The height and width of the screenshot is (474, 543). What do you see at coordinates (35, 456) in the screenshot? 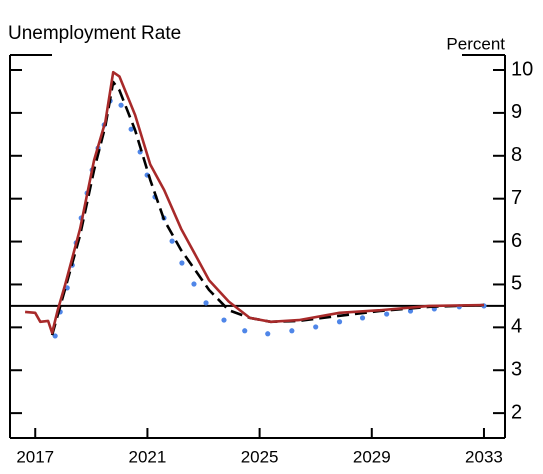
I see `x-tick-label: 2017` at bounding box center [35, 456].